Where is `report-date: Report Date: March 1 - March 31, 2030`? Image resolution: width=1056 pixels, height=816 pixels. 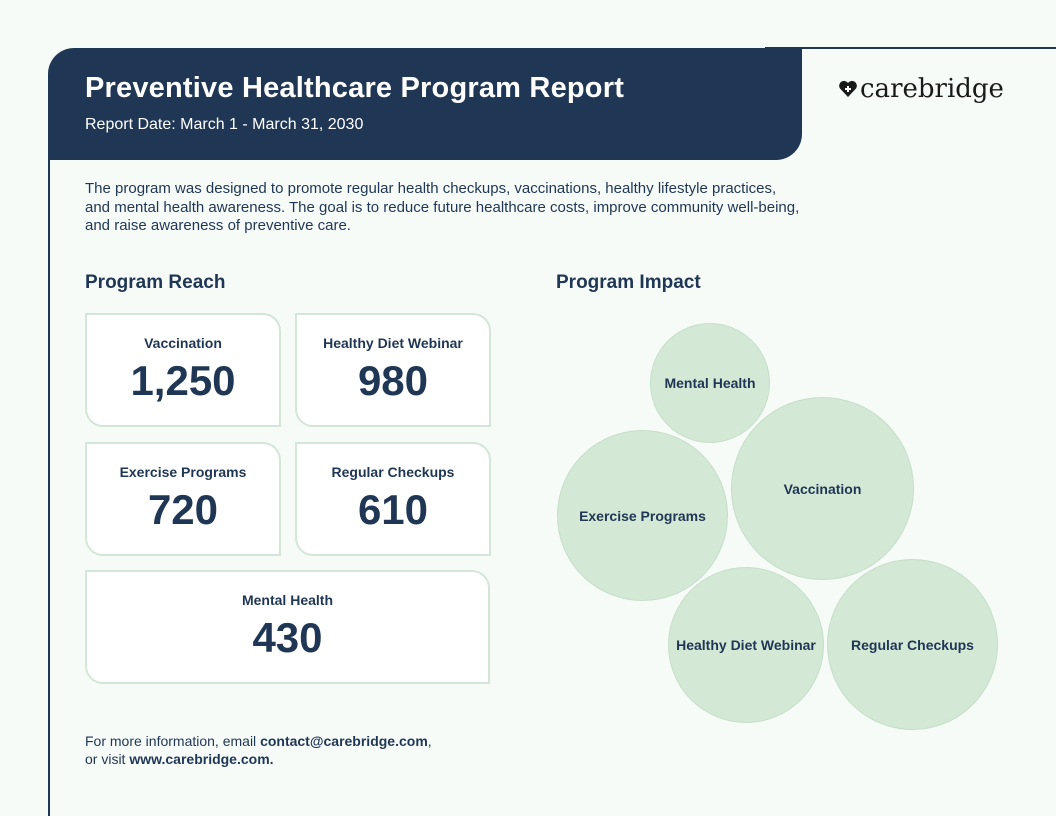 report-date: Report Date: March 1 - March 31, 2030 is located at coordinates (224, 124).